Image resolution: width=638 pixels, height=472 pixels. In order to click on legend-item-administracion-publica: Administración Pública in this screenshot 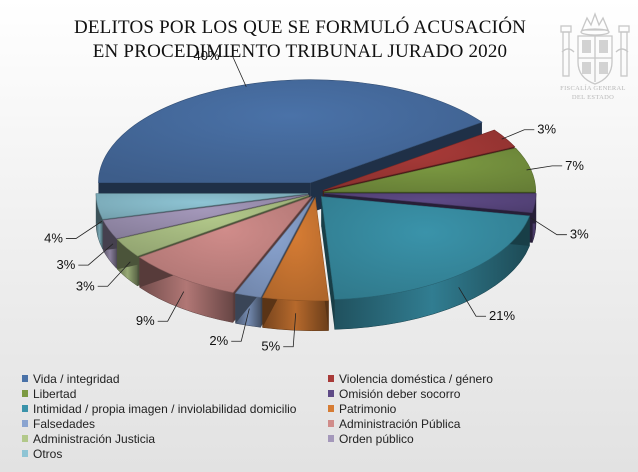, I will do `click(394, 424)`.